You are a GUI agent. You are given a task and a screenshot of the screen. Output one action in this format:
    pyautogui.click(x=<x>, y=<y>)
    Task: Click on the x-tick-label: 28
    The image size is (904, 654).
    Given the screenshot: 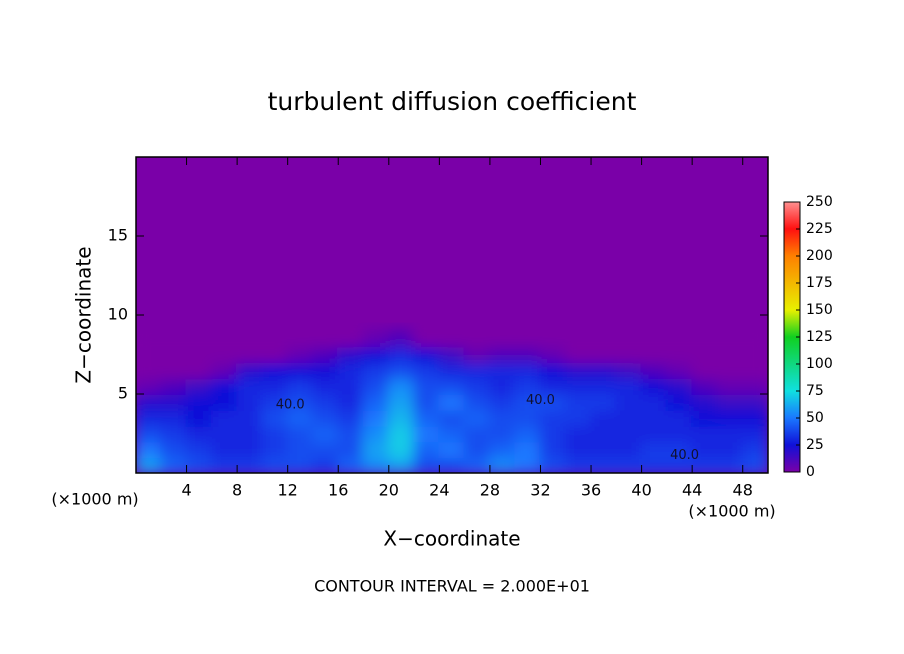 What is the action you would take?
    pyautogui.click(x=490, y=490)
    